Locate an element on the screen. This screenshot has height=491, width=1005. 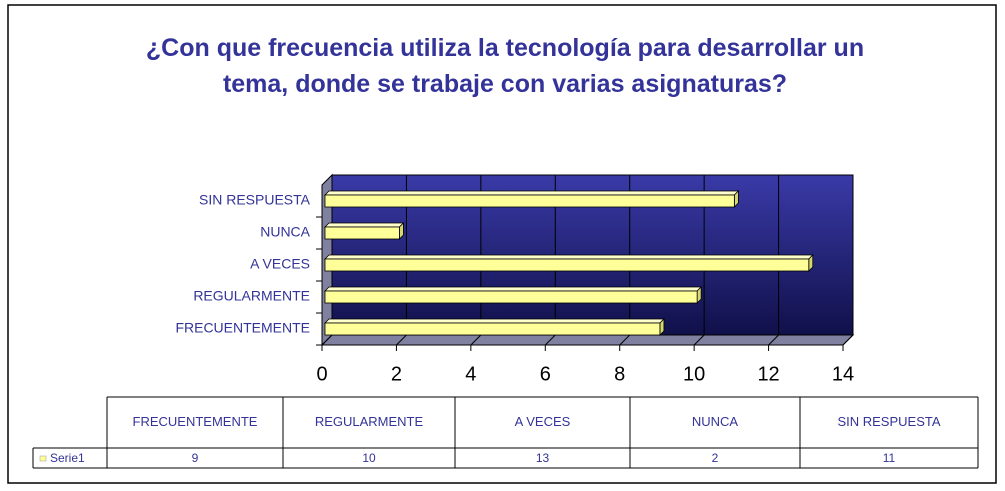
table-header: NUNCA is located at coordinates (715, 421).